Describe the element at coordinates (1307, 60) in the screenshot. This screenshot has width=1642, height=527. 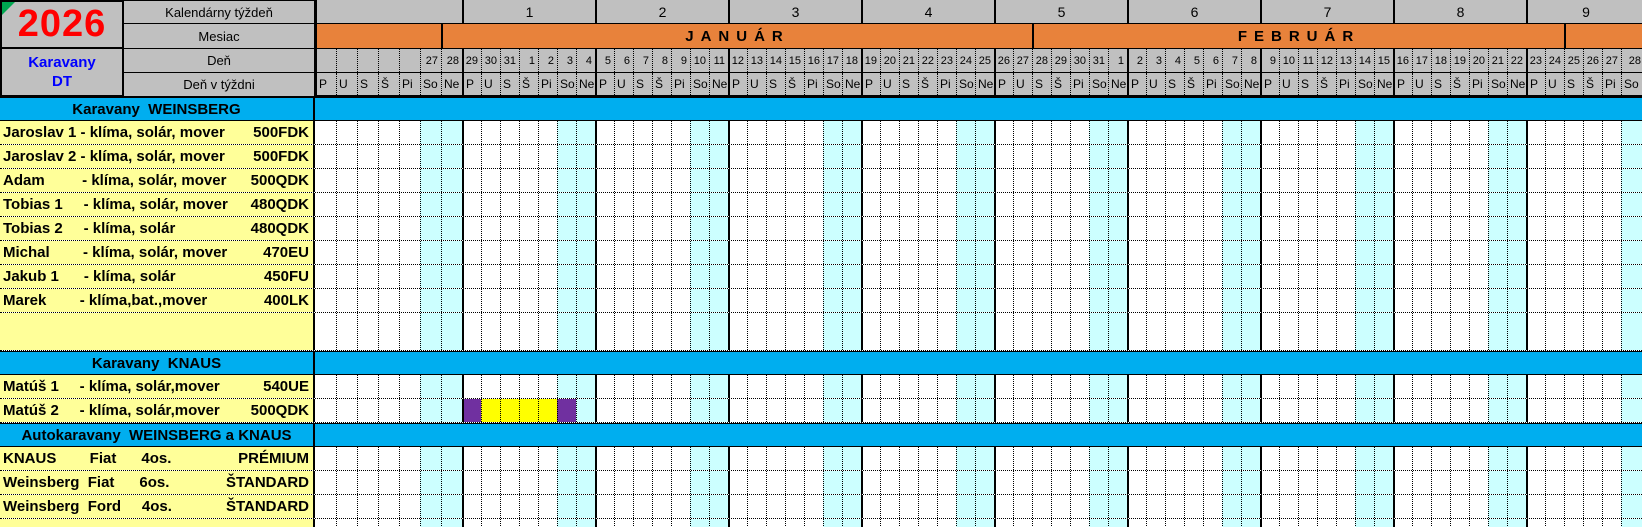
I see `day-number-cell: 11` at that location.